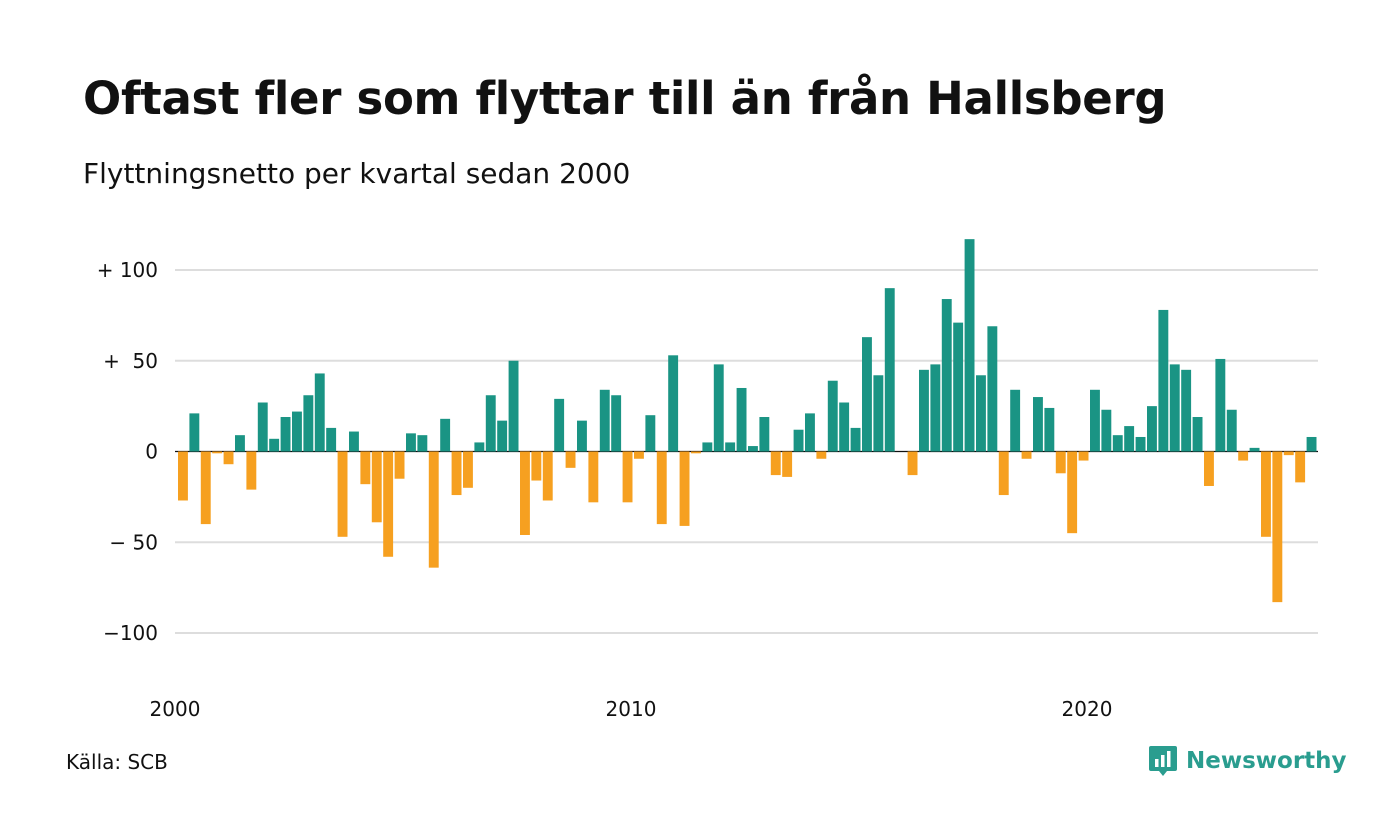 This screenshot has width=1400, height=840. What do you see at coordinates (127, 451) in the screenshot?
I see `y-axis-ticks: + 100 + 50 0 − 50 −100` at bounding box center [127, 451].